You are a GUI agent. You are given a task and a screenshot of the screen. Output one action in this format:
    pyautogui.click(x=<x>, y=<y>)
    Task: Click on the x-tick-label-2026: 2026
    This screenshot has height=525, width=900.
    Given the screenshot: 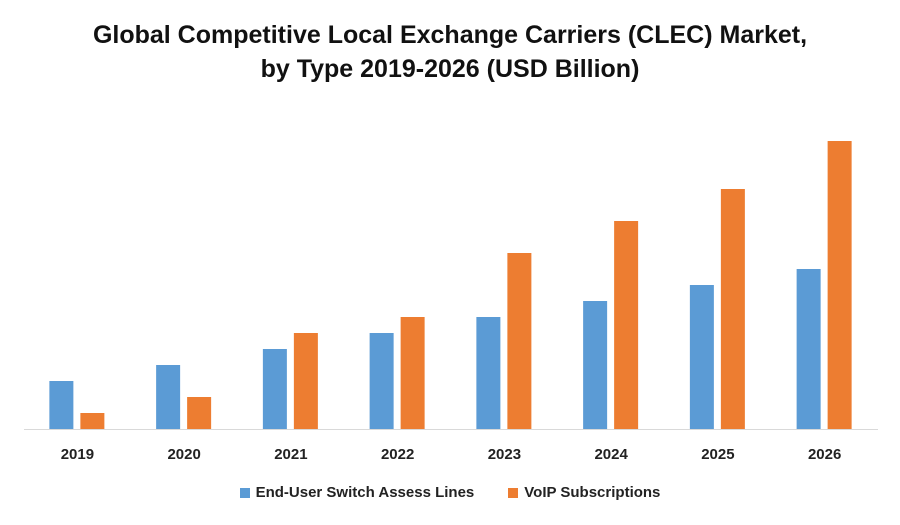 What is the action you would take?
    pyautogui.click(x=824, y=454)
    